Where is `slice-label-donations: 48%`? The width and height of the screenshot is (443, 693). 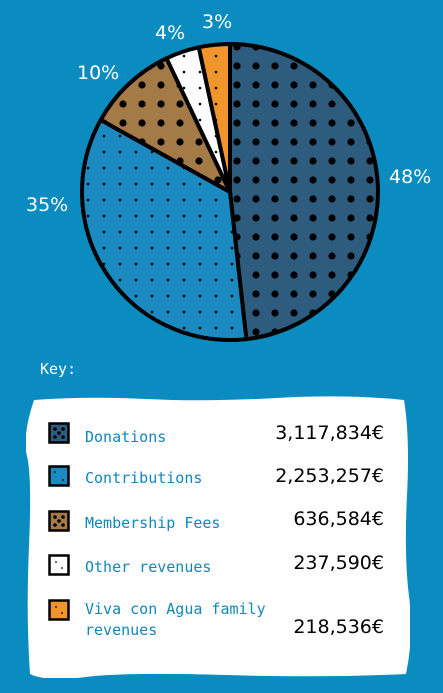 slice-label-donations: 48% is located at coordinates (410, 177).